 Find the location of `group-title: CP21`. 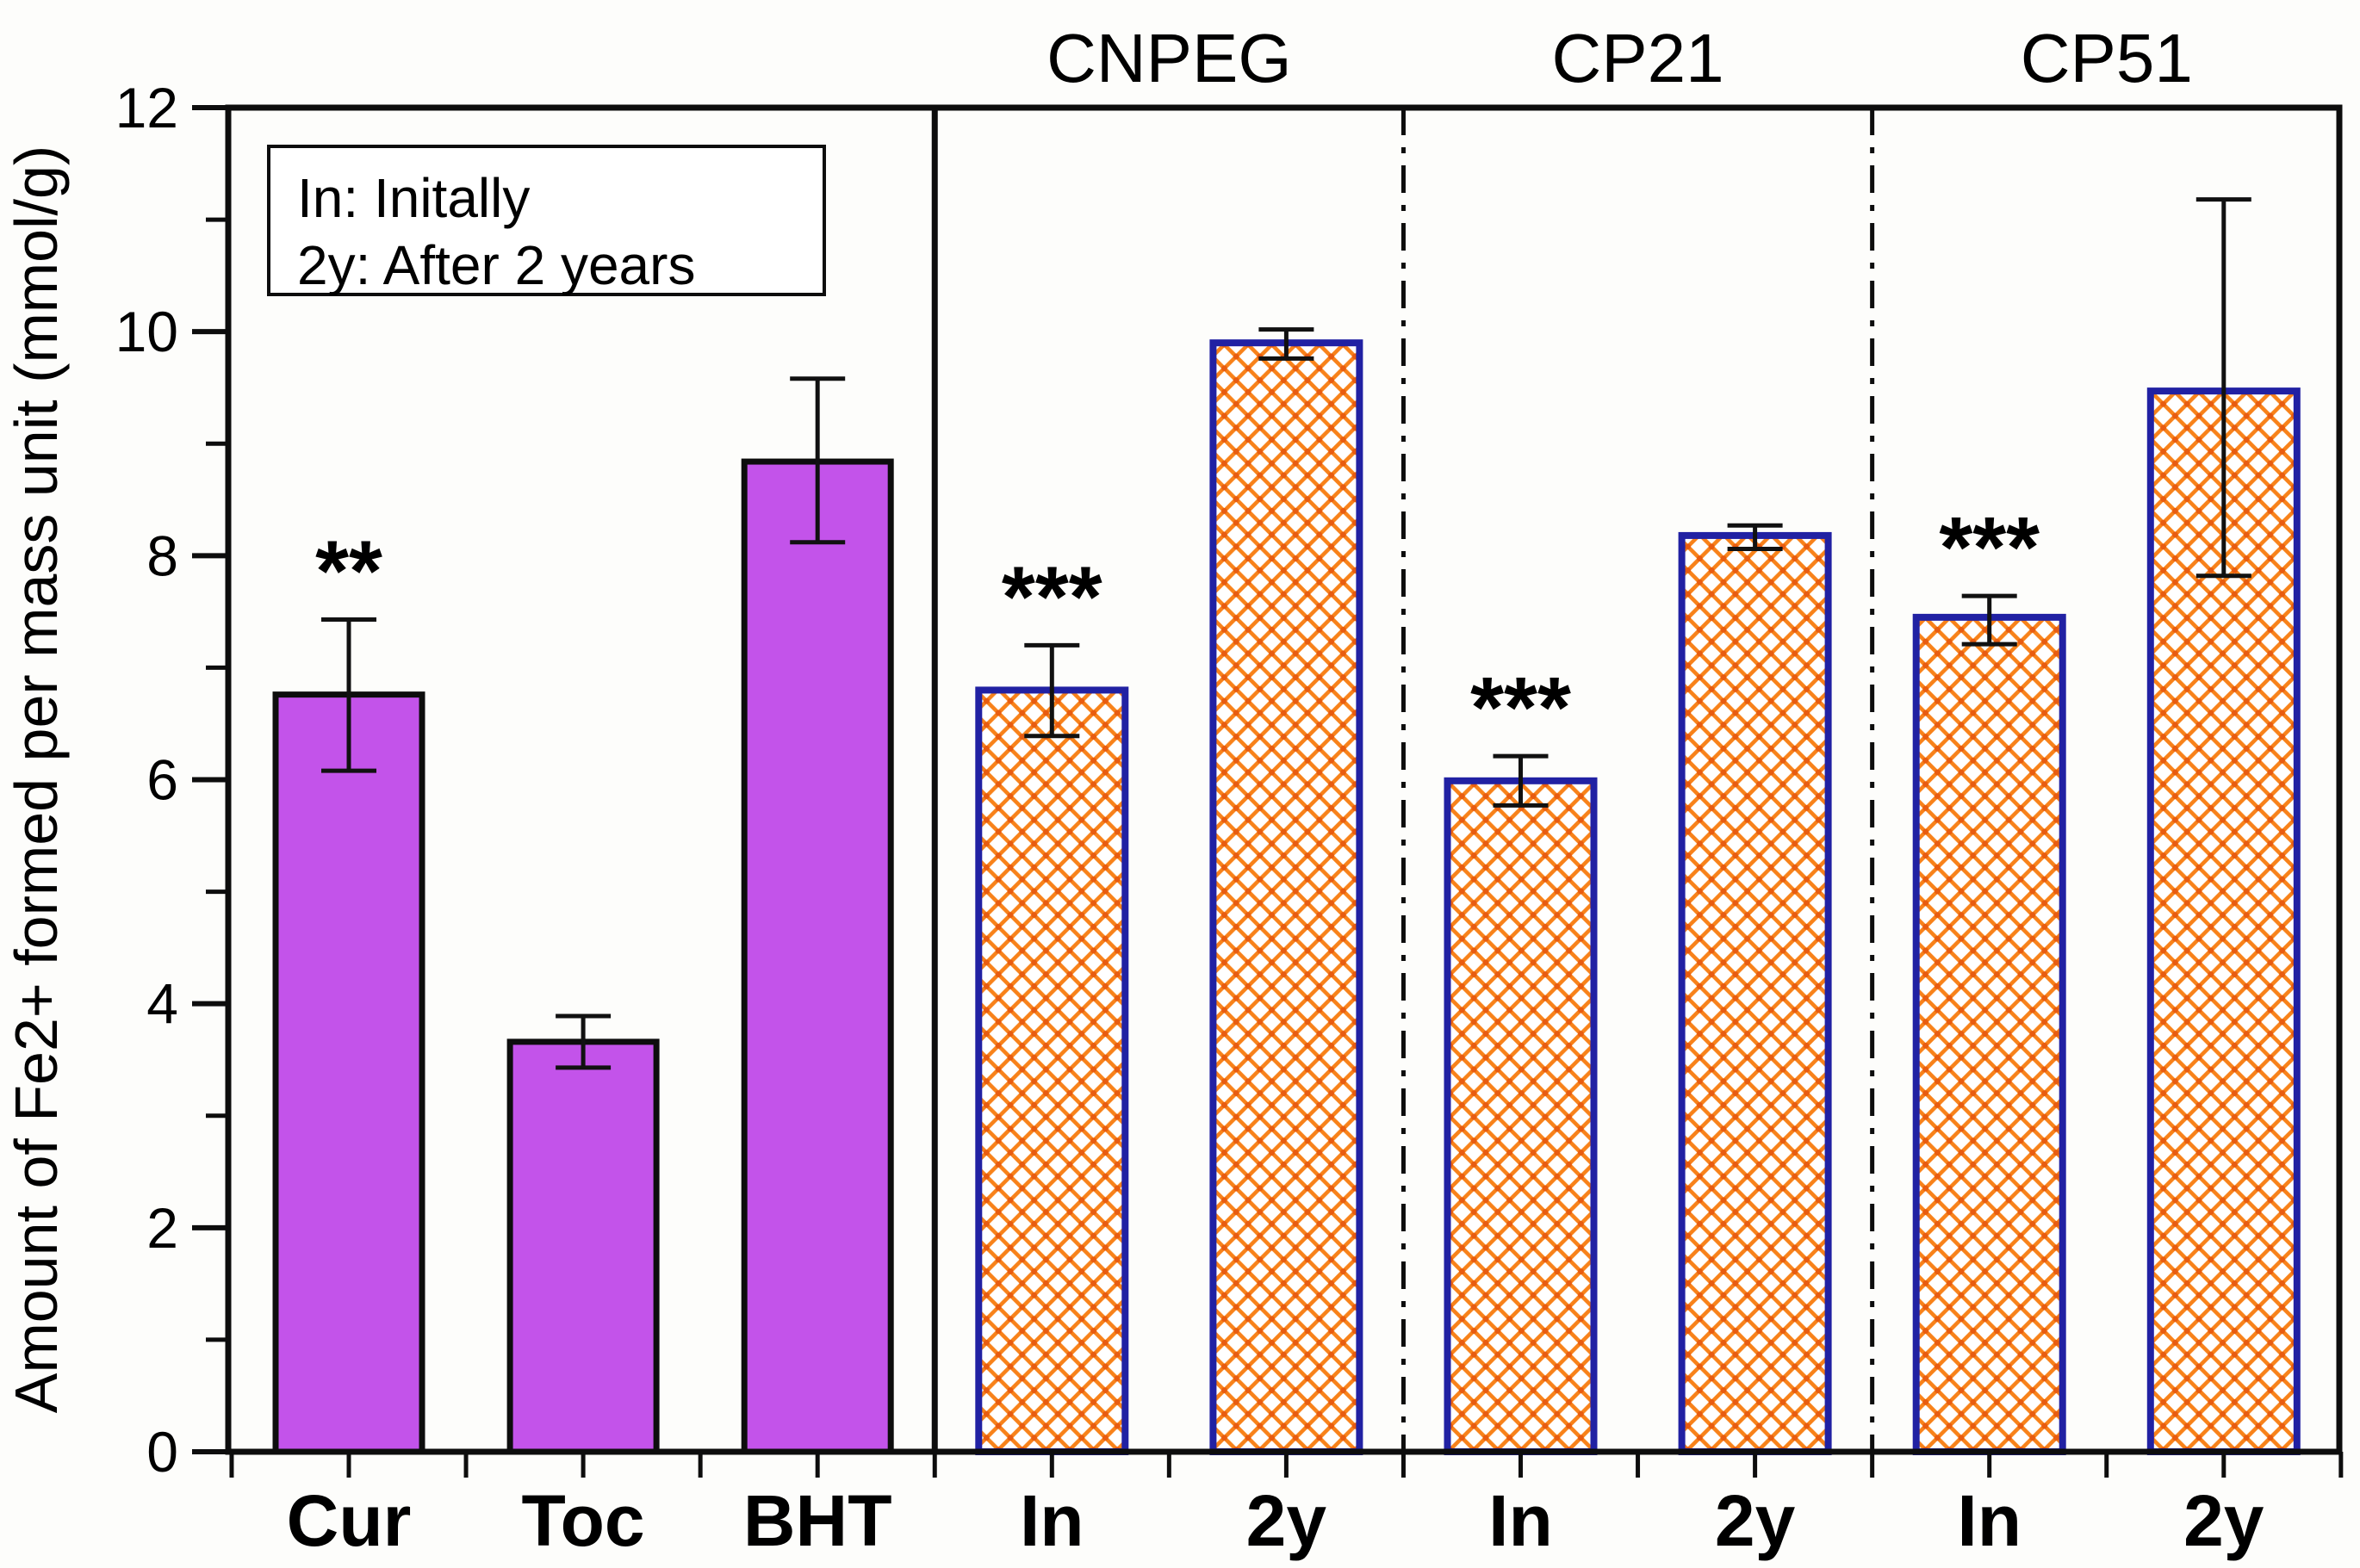

group-title: CP21 is located at coordinates (1637, 58).